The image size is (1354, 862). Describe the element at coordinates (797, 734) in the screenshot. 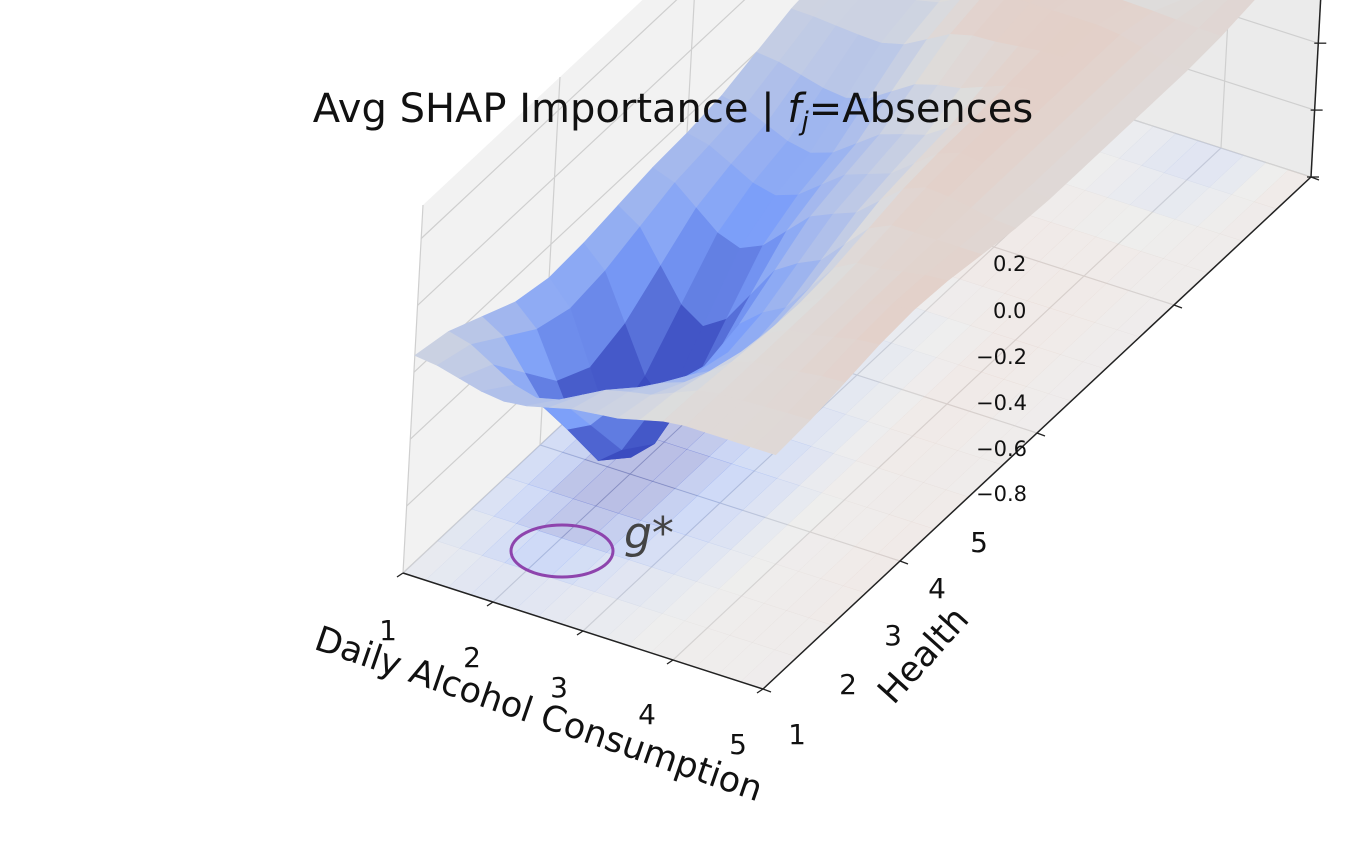

I see `y-tick-label: 1` at that location.